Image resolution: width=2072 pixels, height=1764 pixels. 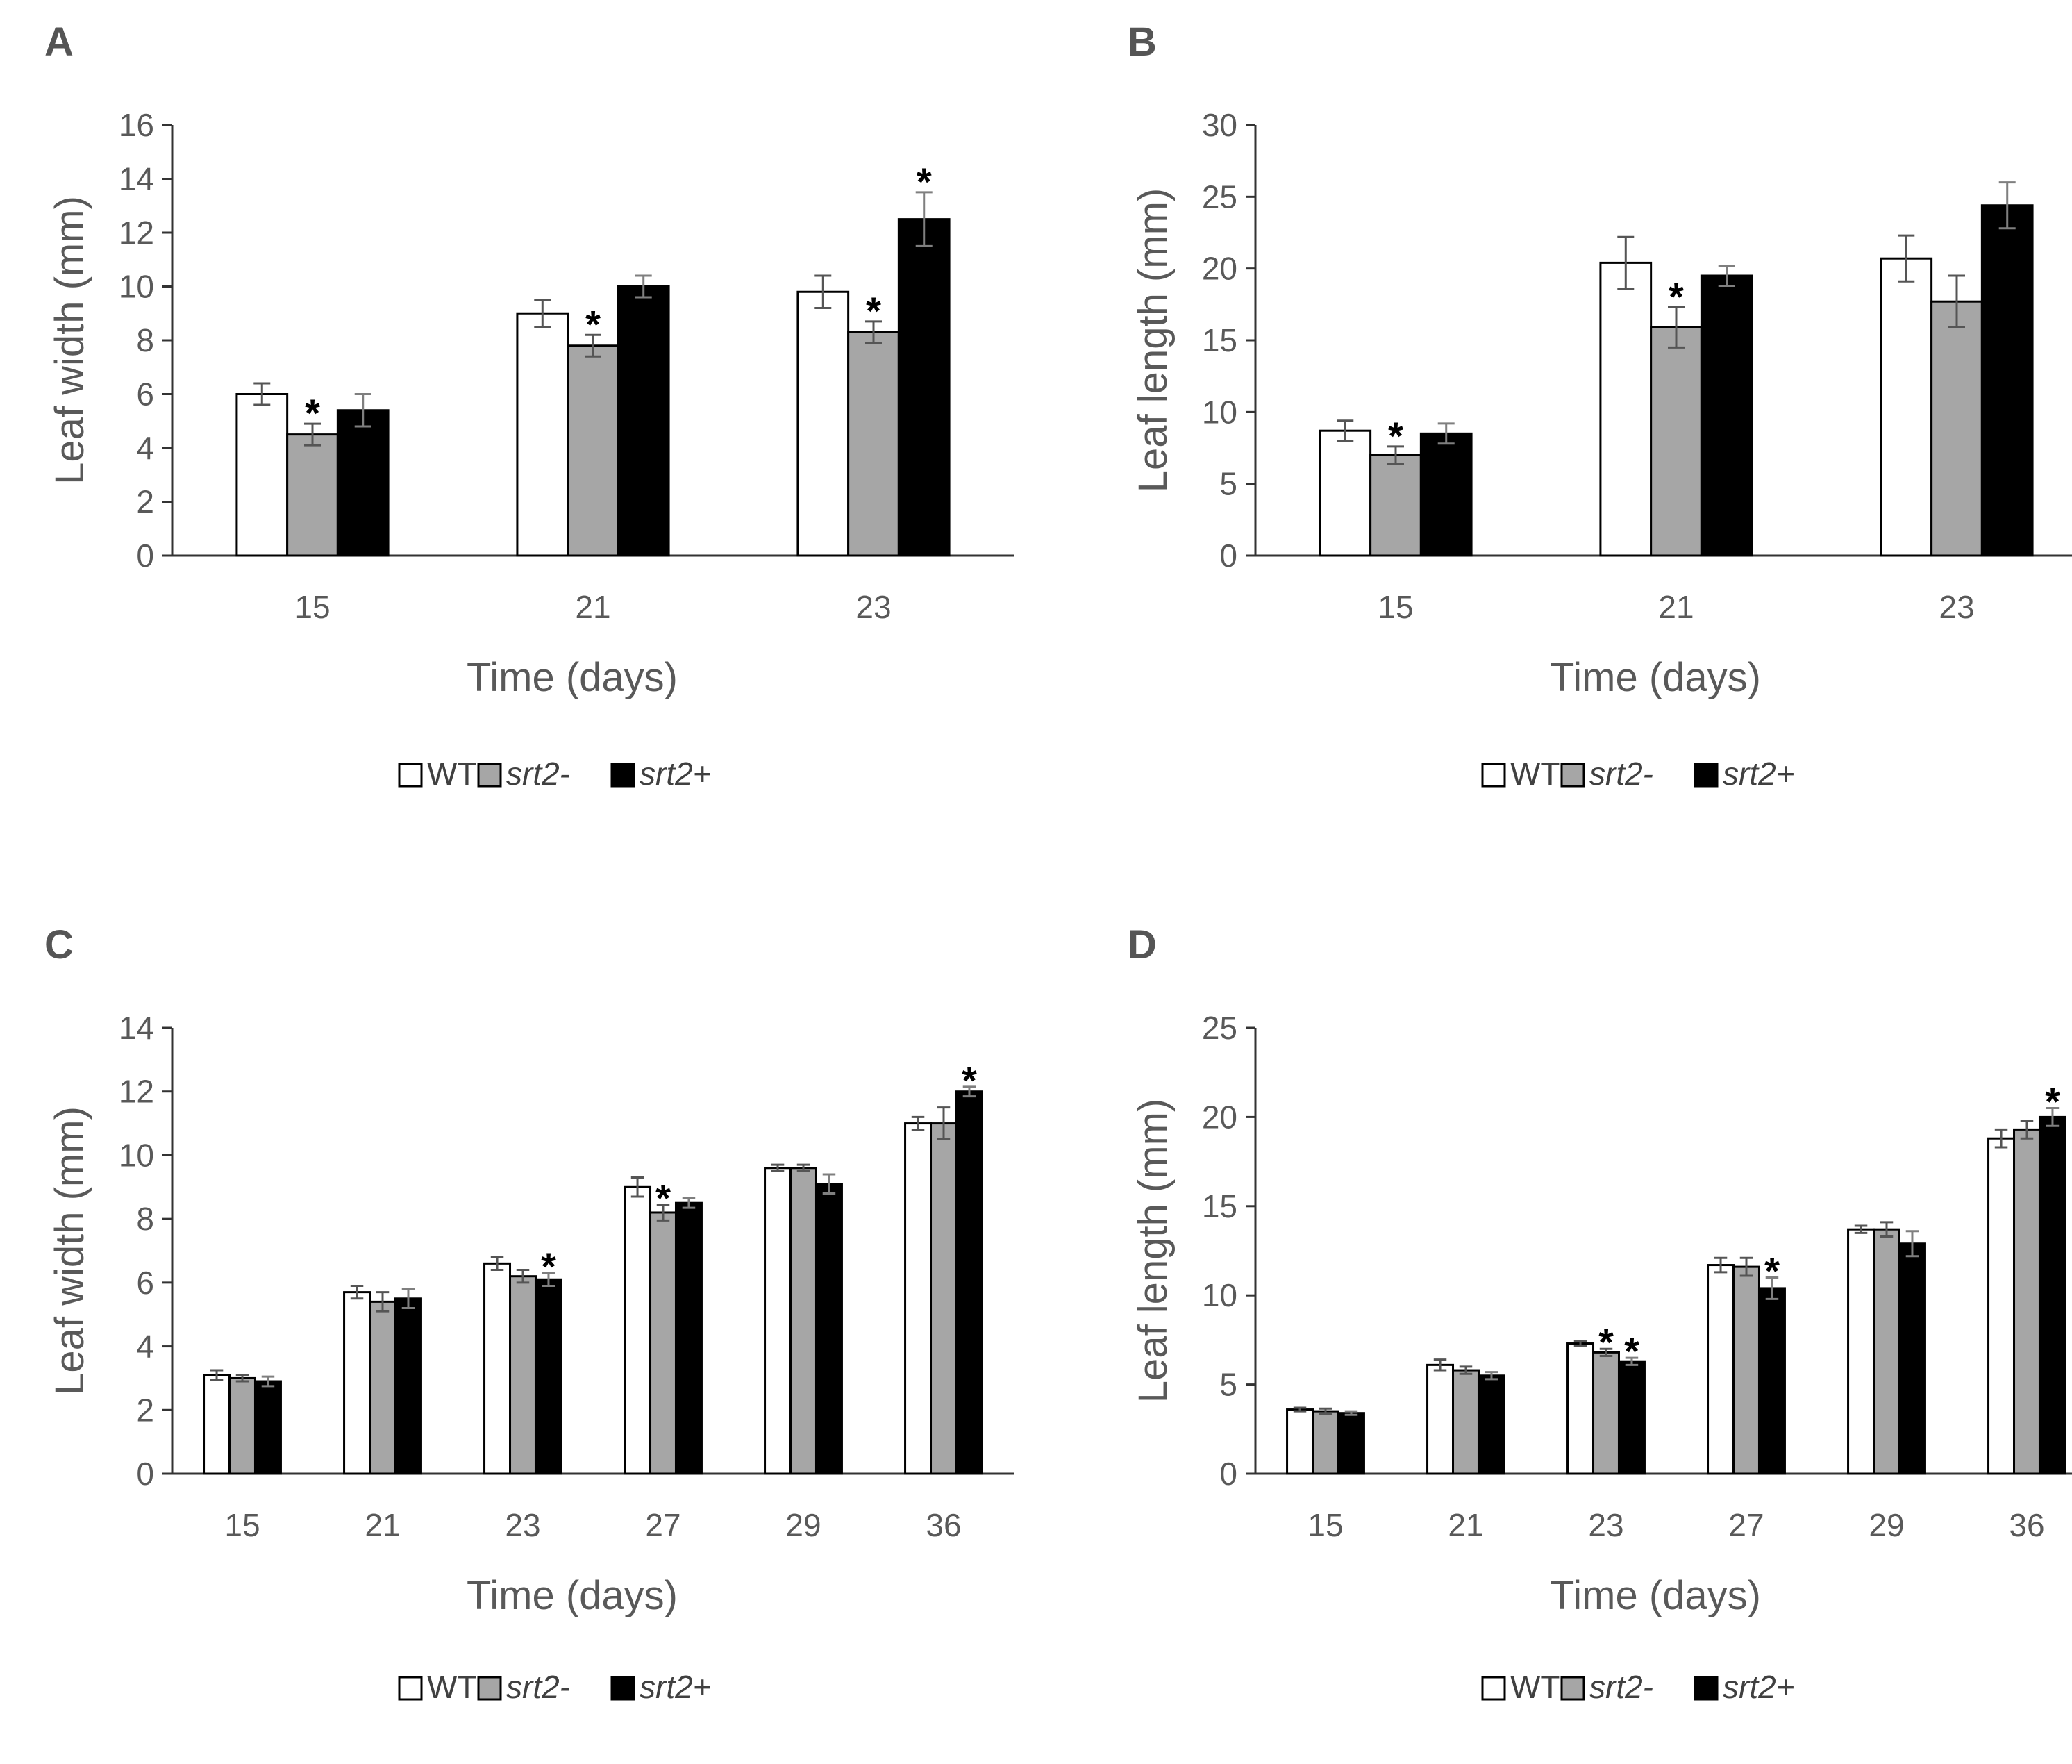 I want to click on y-tick-label: 20, so click(x=1219, y=269).